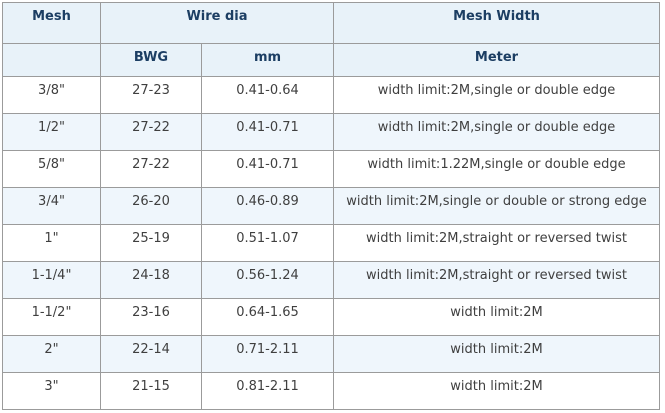 The height and width of the screenshot is (413, 665). What do you see at coordinates (51, 95) in the screenshot?
I see `cell-mesh: 3/8"` at bounding box center [51, 95].